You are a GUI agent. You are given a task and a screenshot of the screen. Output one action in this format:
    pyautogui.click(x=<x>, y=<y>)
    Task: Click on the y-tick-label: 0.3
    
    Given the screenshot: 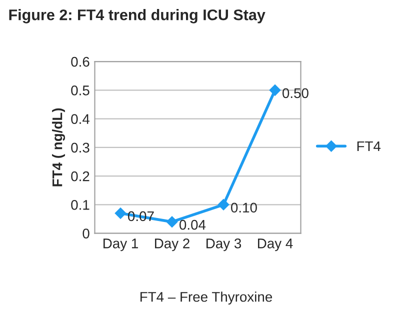 What is the action you would take?
    pyautogui.click(x=80, y=147)
    